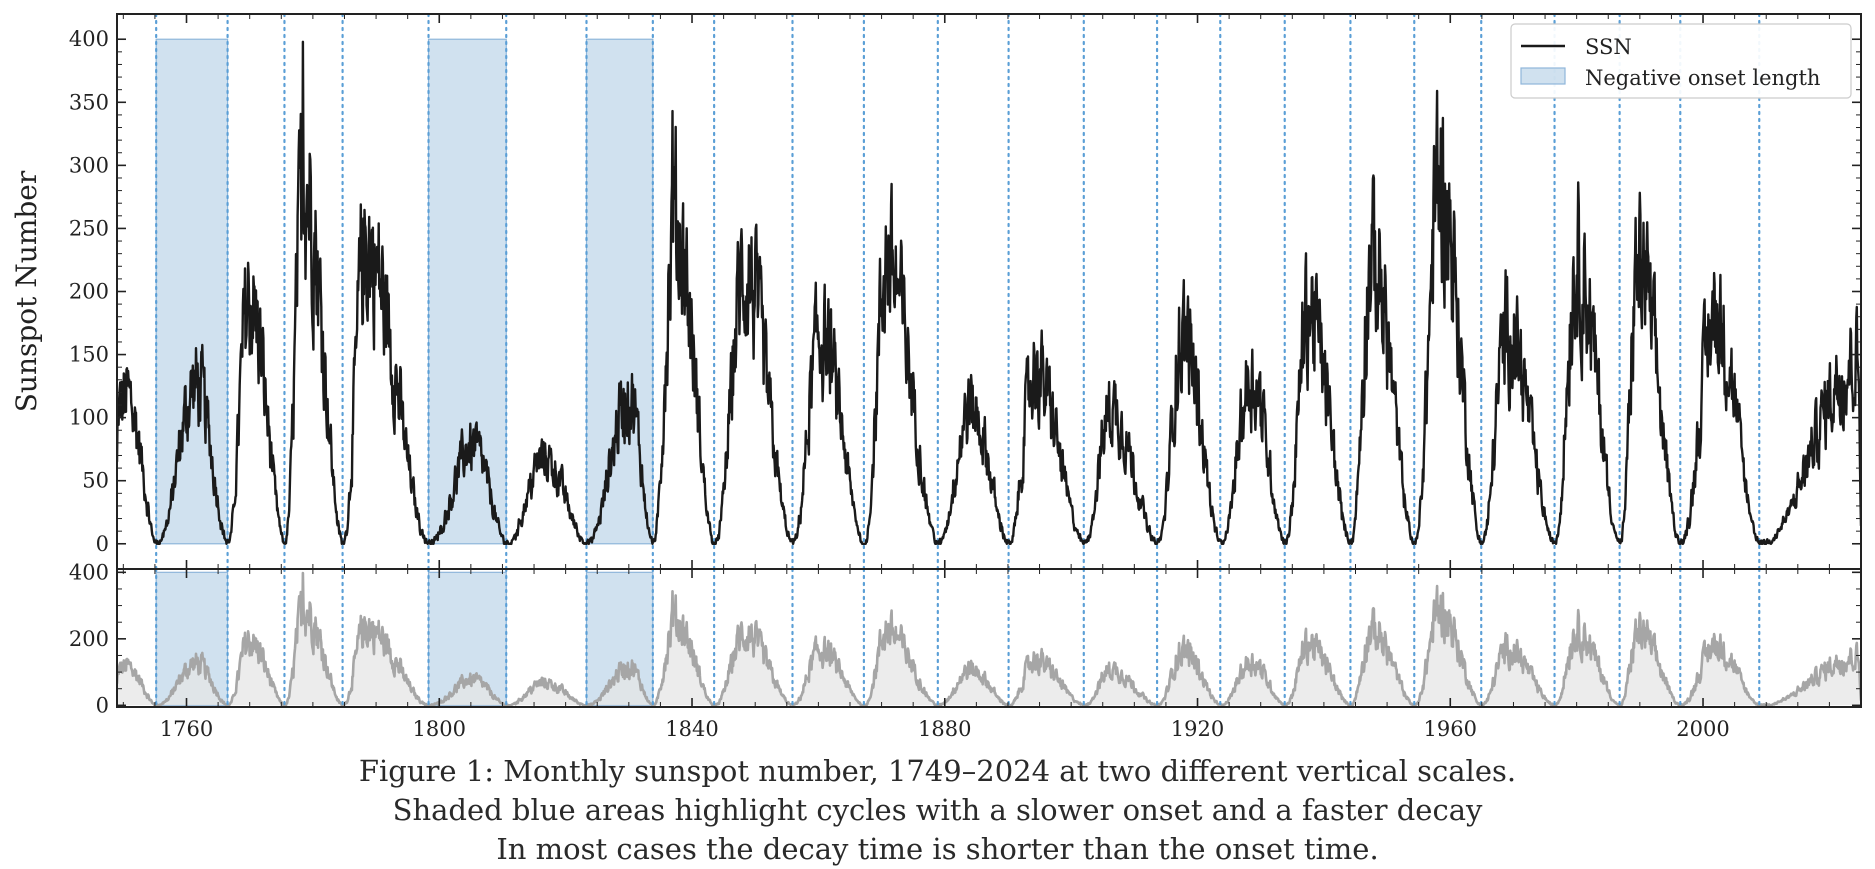  What do you see at coordinates (102, 705) in the screenshot?
I see `lower-y-tick-label-0: 0` at bounding box center [102, 705].